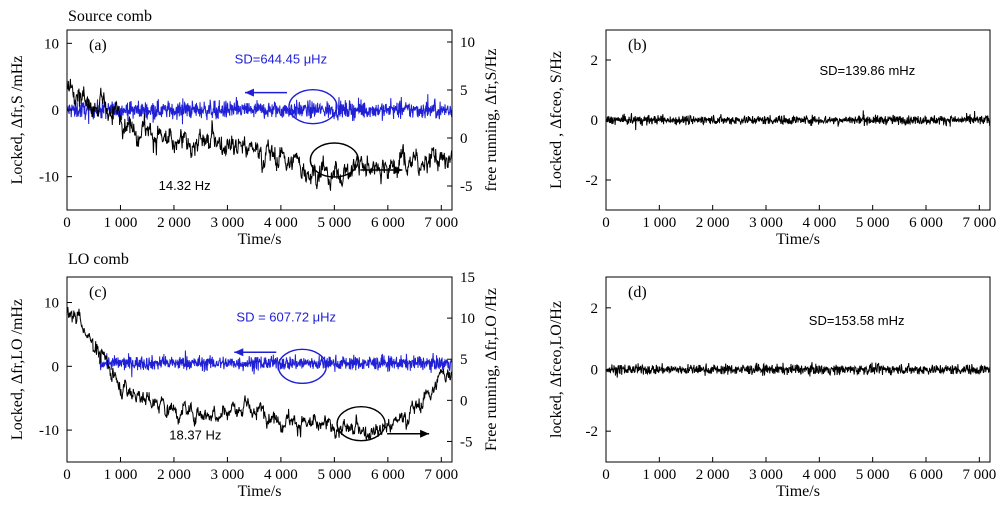 The height and width of the screenshot is (511, 1000). What do you see at coordinates (98, 45) in the screenshot?
I see `panel-label: (a)` at bounding box center [98, 45].